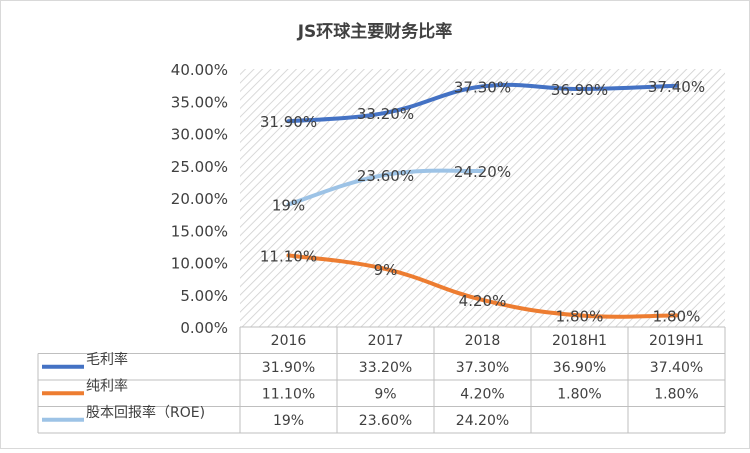 Image resolution: width=750 pixels, height=453 pixels. What do you see at coordinates (199, 264) in the screenshot?
I see `y-tick-label: 10.00%` at bounding box center [199, 264].